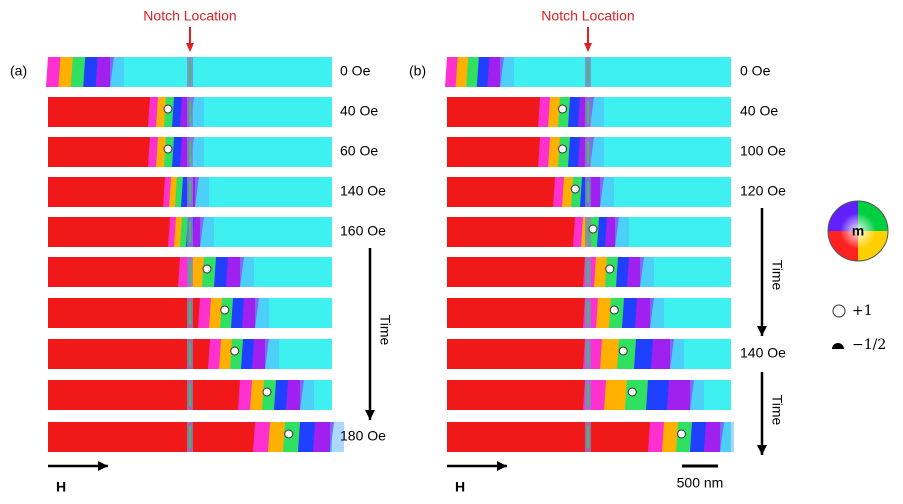  I want to click on field-label: 60 Oe, so click(359, 151).